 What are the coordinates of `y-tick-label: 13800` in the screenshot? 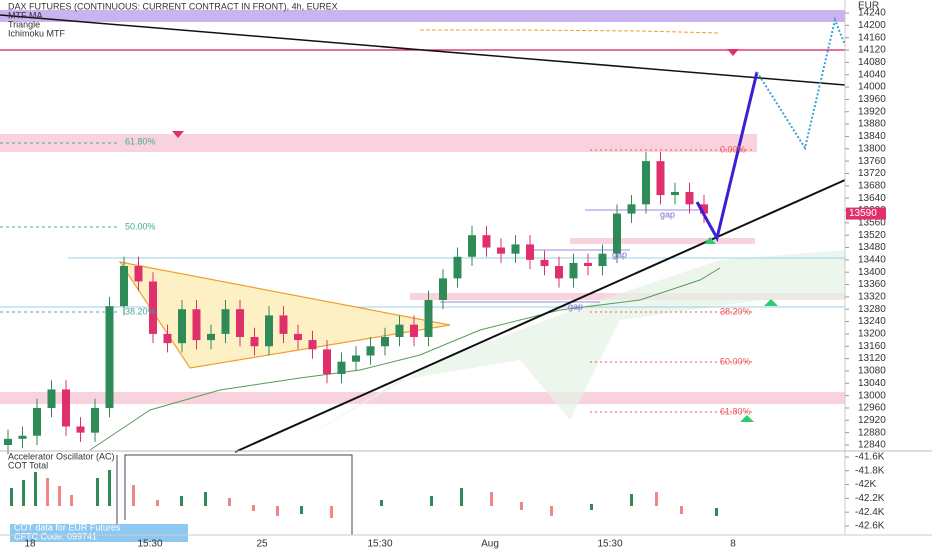 It's located at (872, 148).